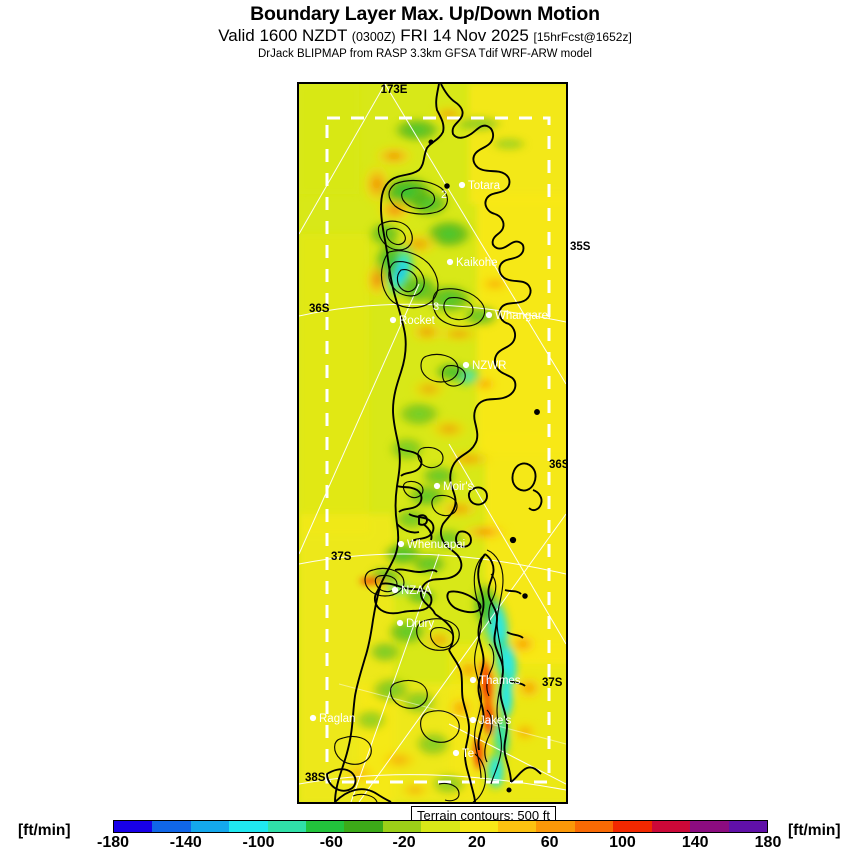 The height and width of the screenshot is (860, 850). I want to click on valid-date: FRI 14 Nov 2025, so click(464, 35).